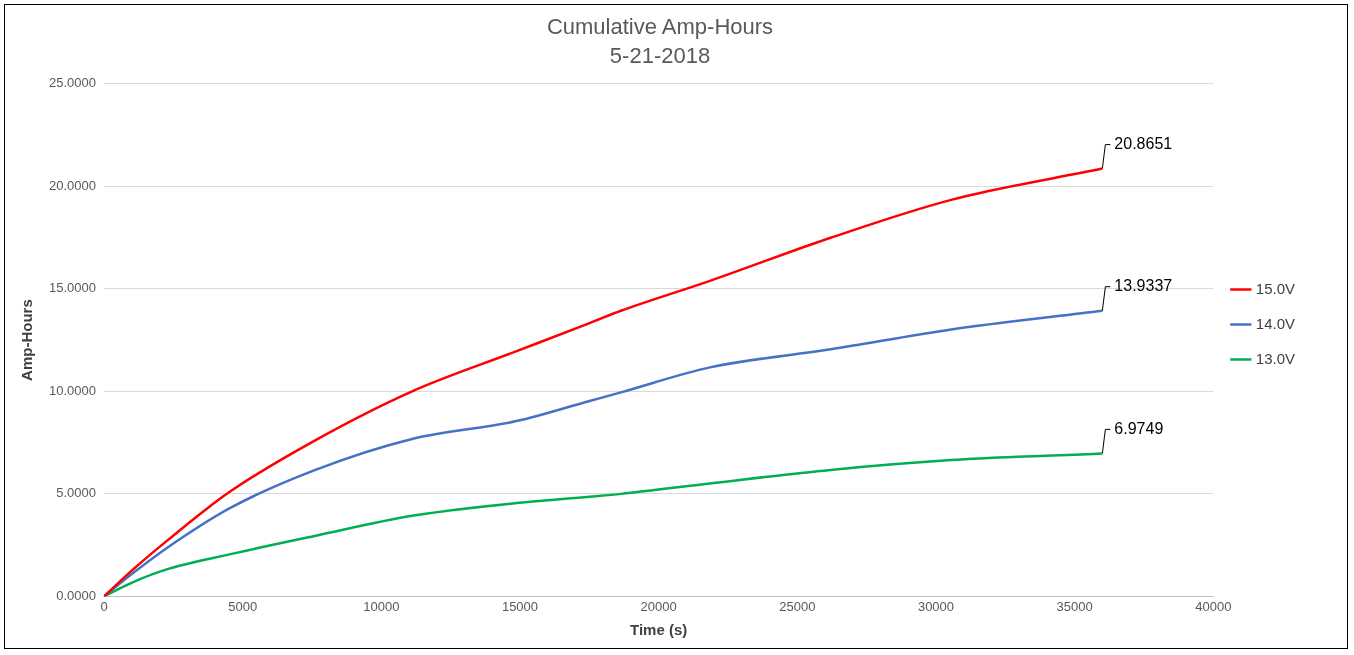 The width and height of the screenshot is (1354, 655). I want to click on y-tick-label: 5.0000, so click(76, 493).